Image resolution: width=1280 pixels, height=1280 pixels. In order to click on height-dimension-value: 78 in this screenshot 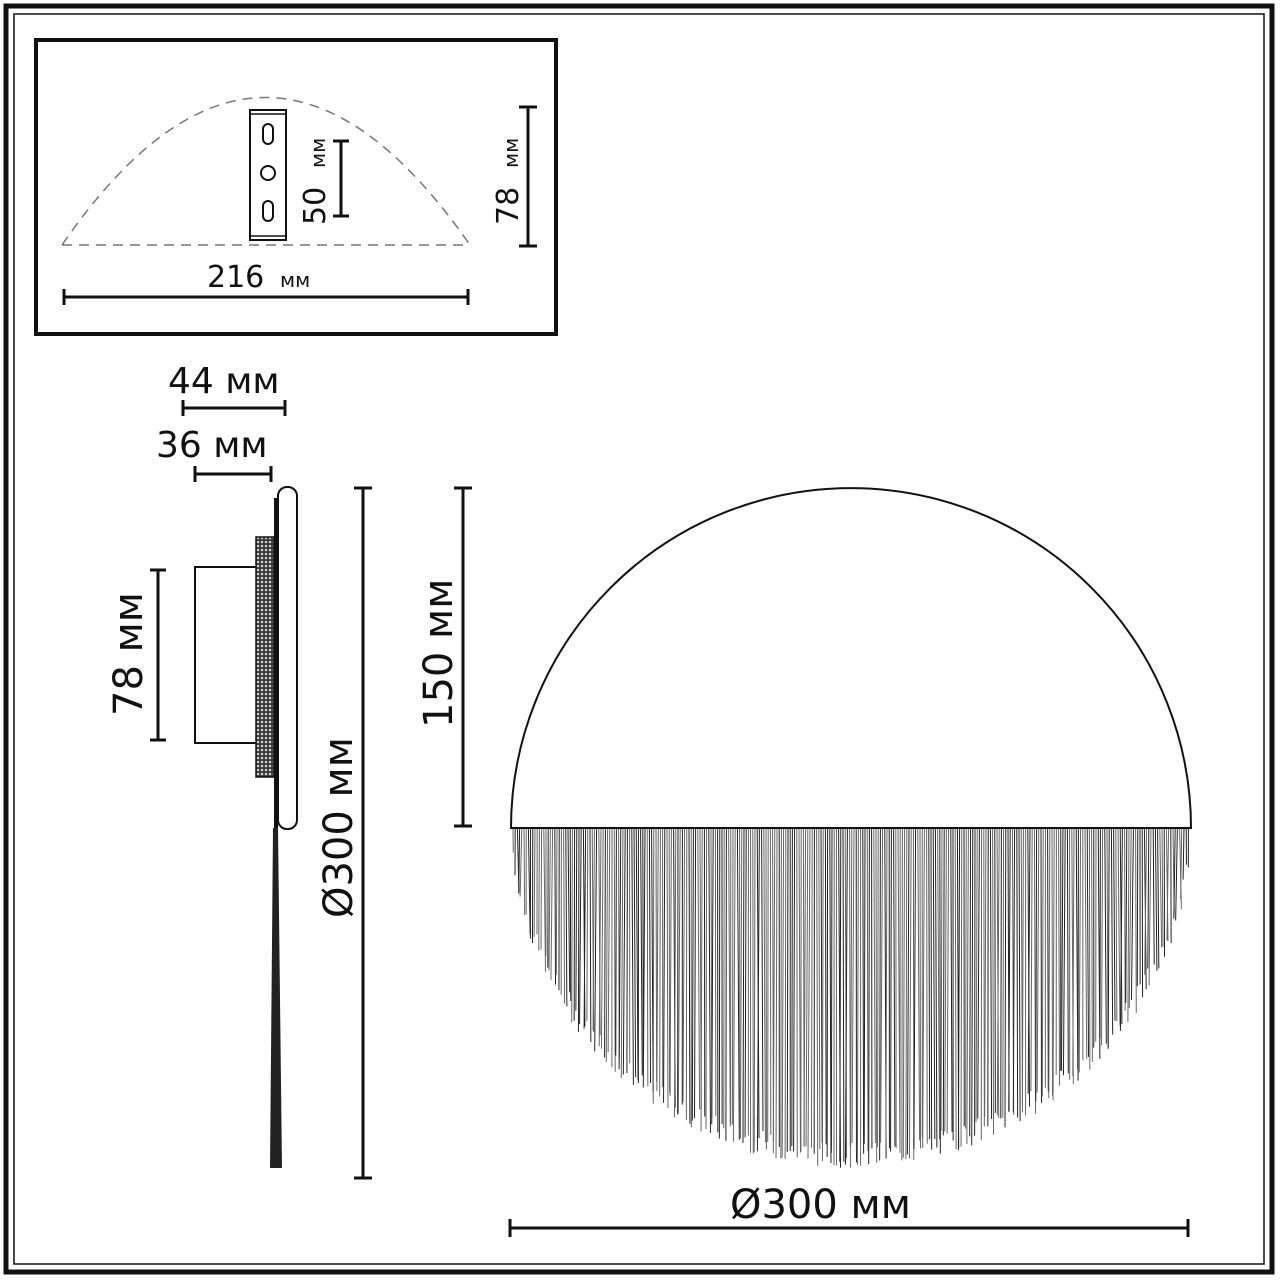, I will do `click(508, 206)`.